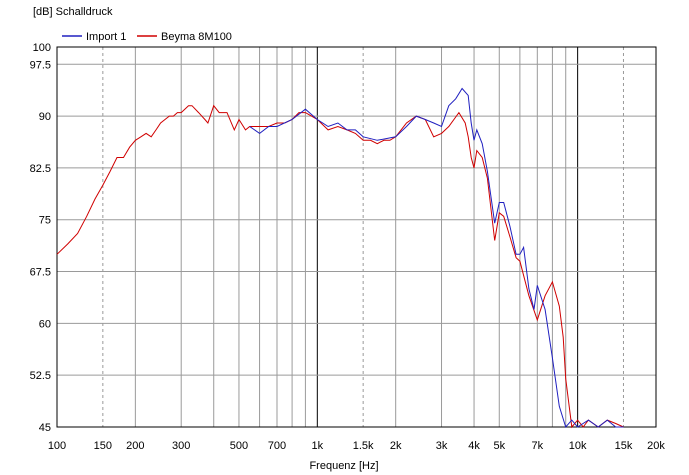 The width and height of the screenshot is (689, 475). Describe the element at coordinates (499, 446) in the screenshot. I see `x-tick-label: 5k` at that location.